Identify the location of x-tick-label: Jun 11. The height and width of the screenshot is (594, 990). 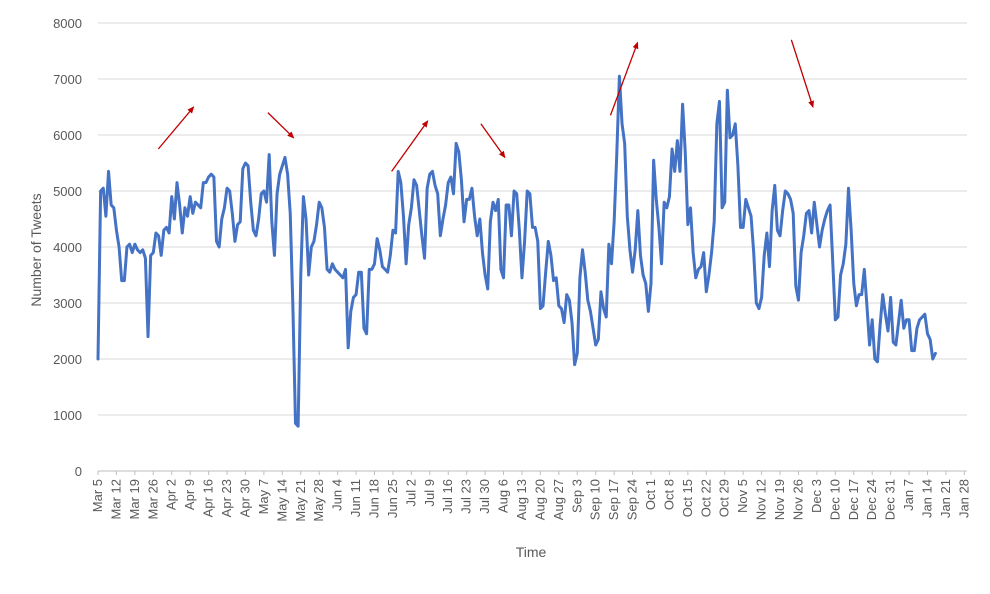
(355, 498).